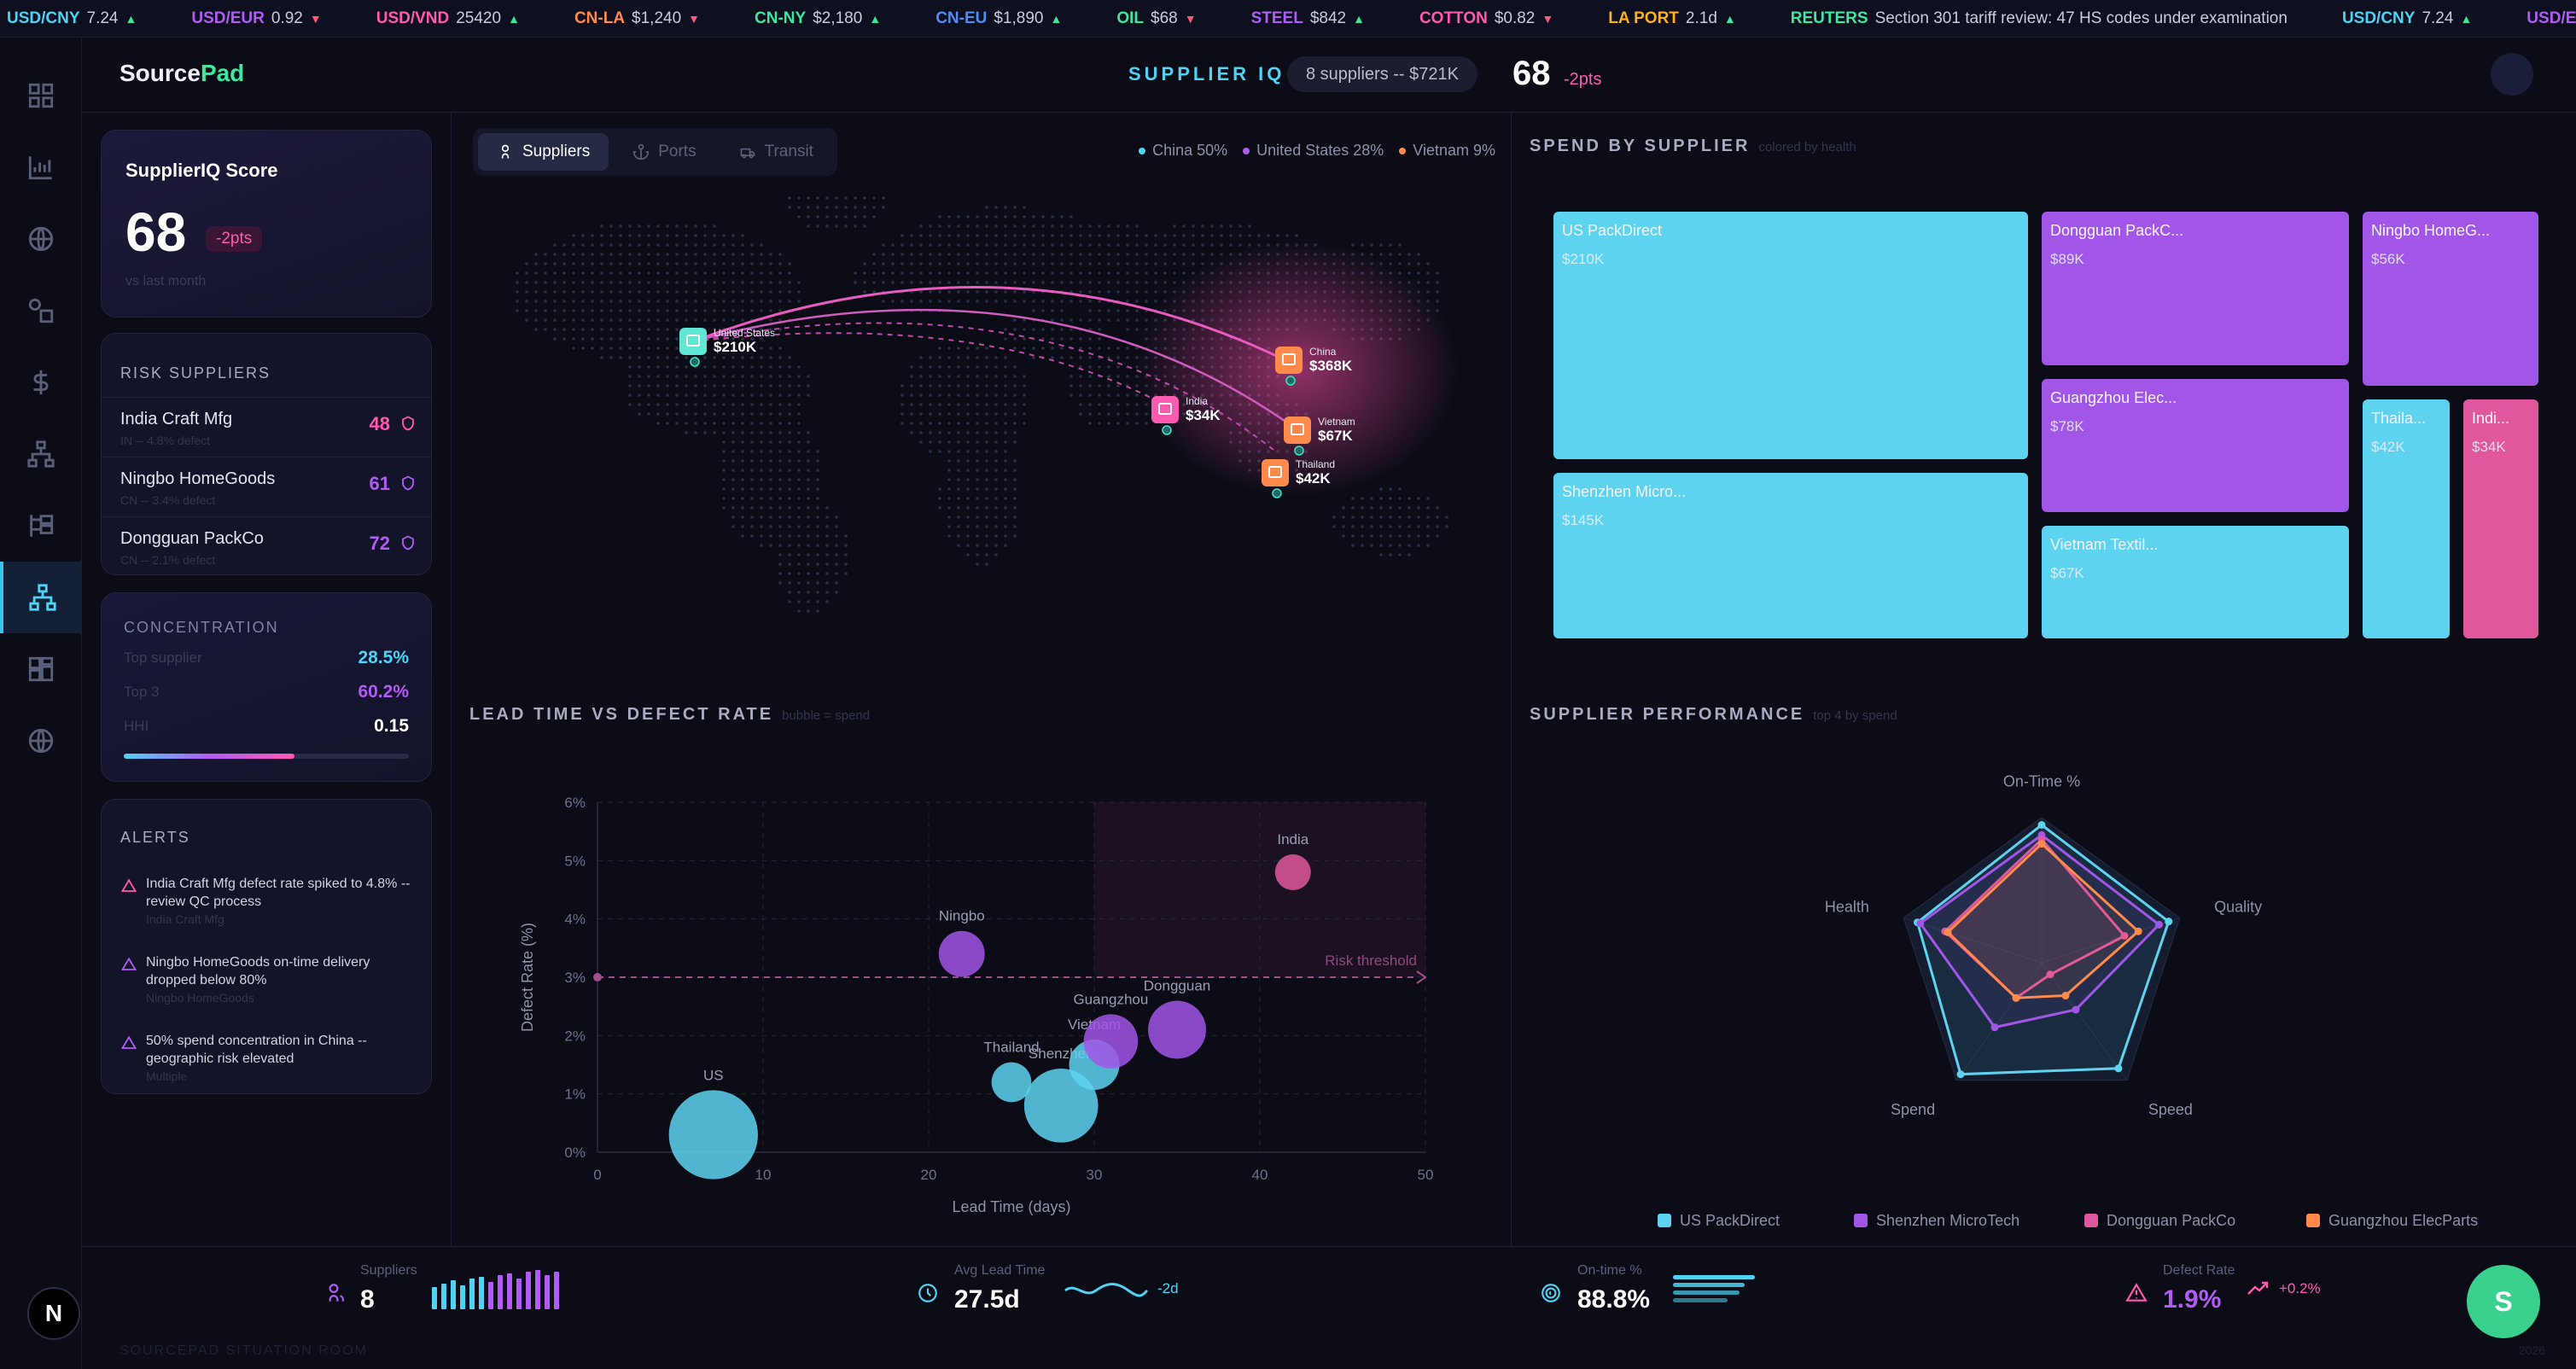 This screenshot has height=1369, width=2576. Describe the element at coordinates (41, 167) in the screenshot. I see `nav-analytics` at that location.